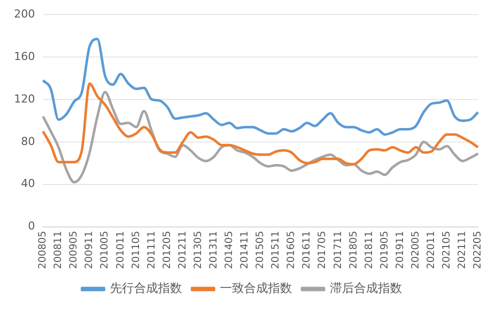  I want to click on x-tick-label: 201705, so click(322, 250).